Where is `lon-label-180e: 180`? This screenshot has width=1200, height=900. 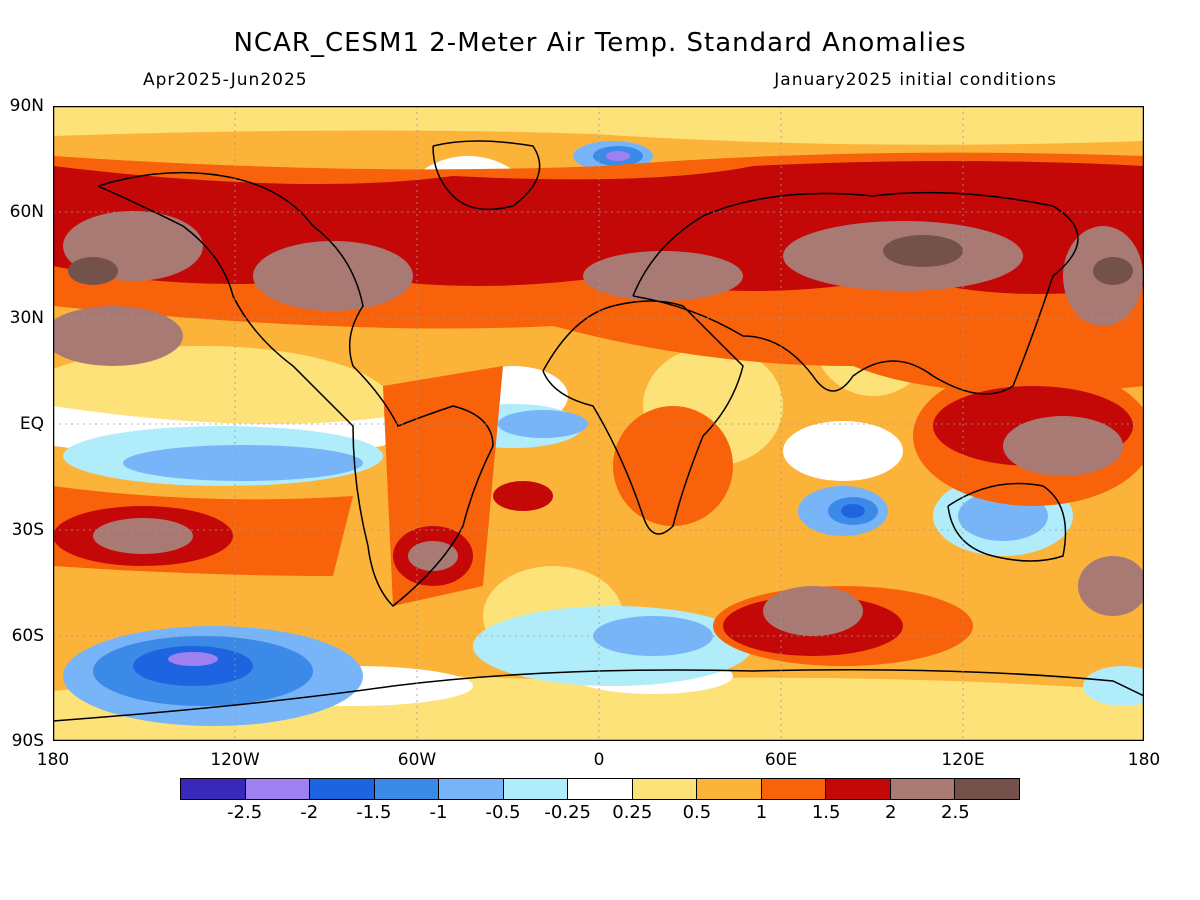 lon-label-180e: 180 is located at coordinates (1144, 760).